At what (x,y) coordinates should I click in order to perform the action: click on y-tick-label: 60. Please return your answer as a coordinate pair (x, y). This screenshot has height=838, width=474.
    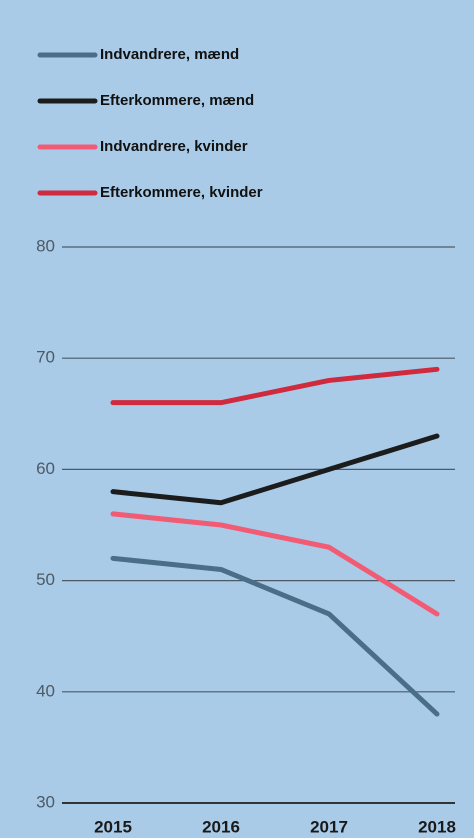
    Looking at the image, I should click on (45, 468).